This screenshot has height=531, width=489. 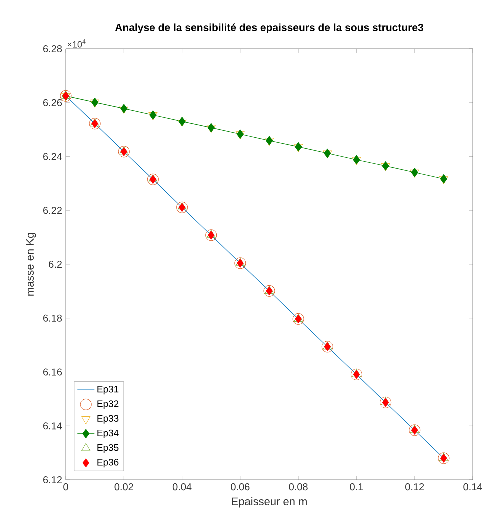 I want to click on y-tick-label: 6.12, so click(x=53, y=480).